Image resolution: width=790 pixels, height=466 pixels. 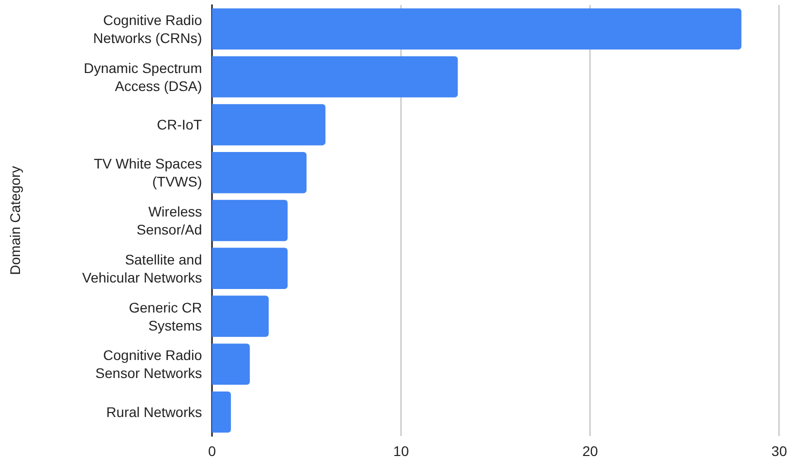 What do you see at coordinates (179, 124) in the screenshot?
I see `y-tick-label: CR-IoT` at bounding box center [179, 124].